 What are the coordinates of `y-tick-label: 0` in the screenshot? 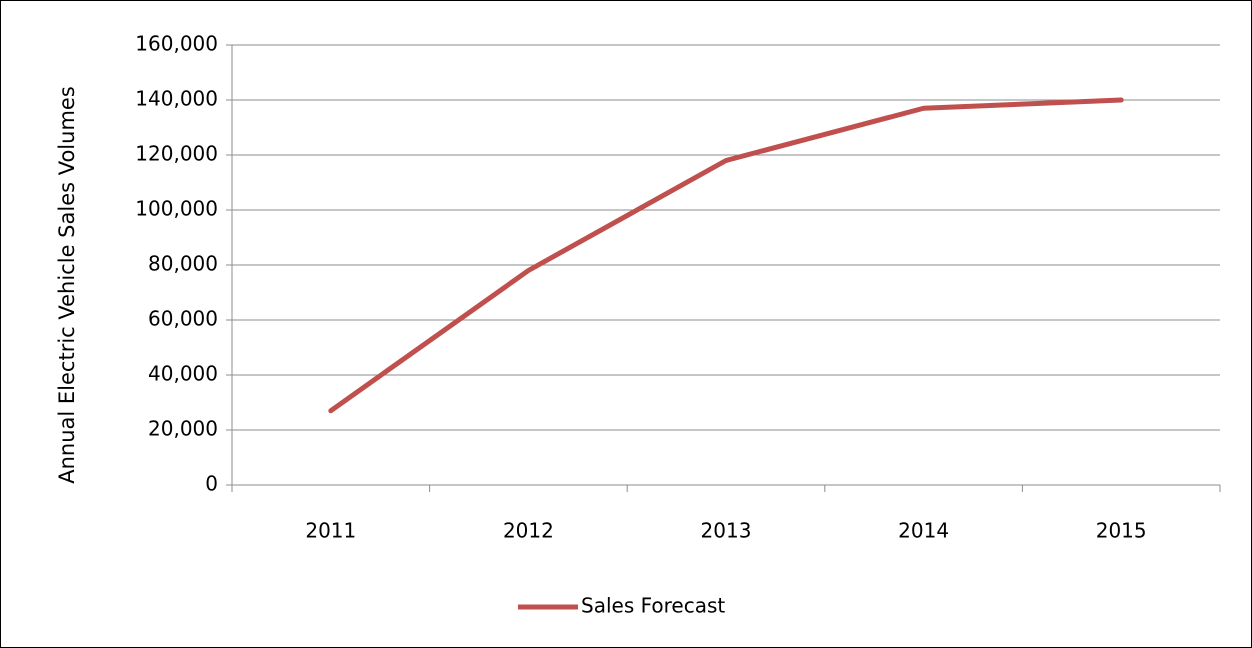 It's located at (211, 484).